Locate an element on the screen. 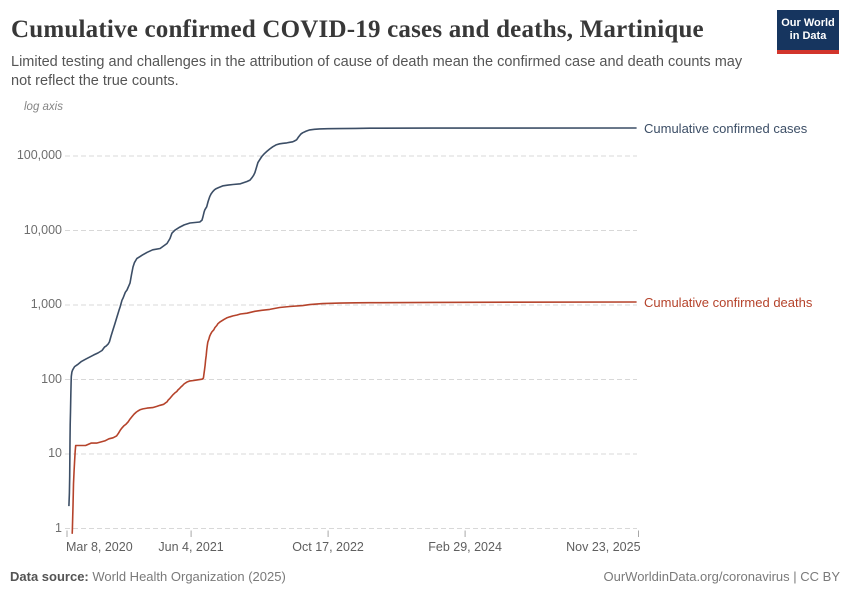  footer-source-label: Data source: is located at coordinates (49, 576).